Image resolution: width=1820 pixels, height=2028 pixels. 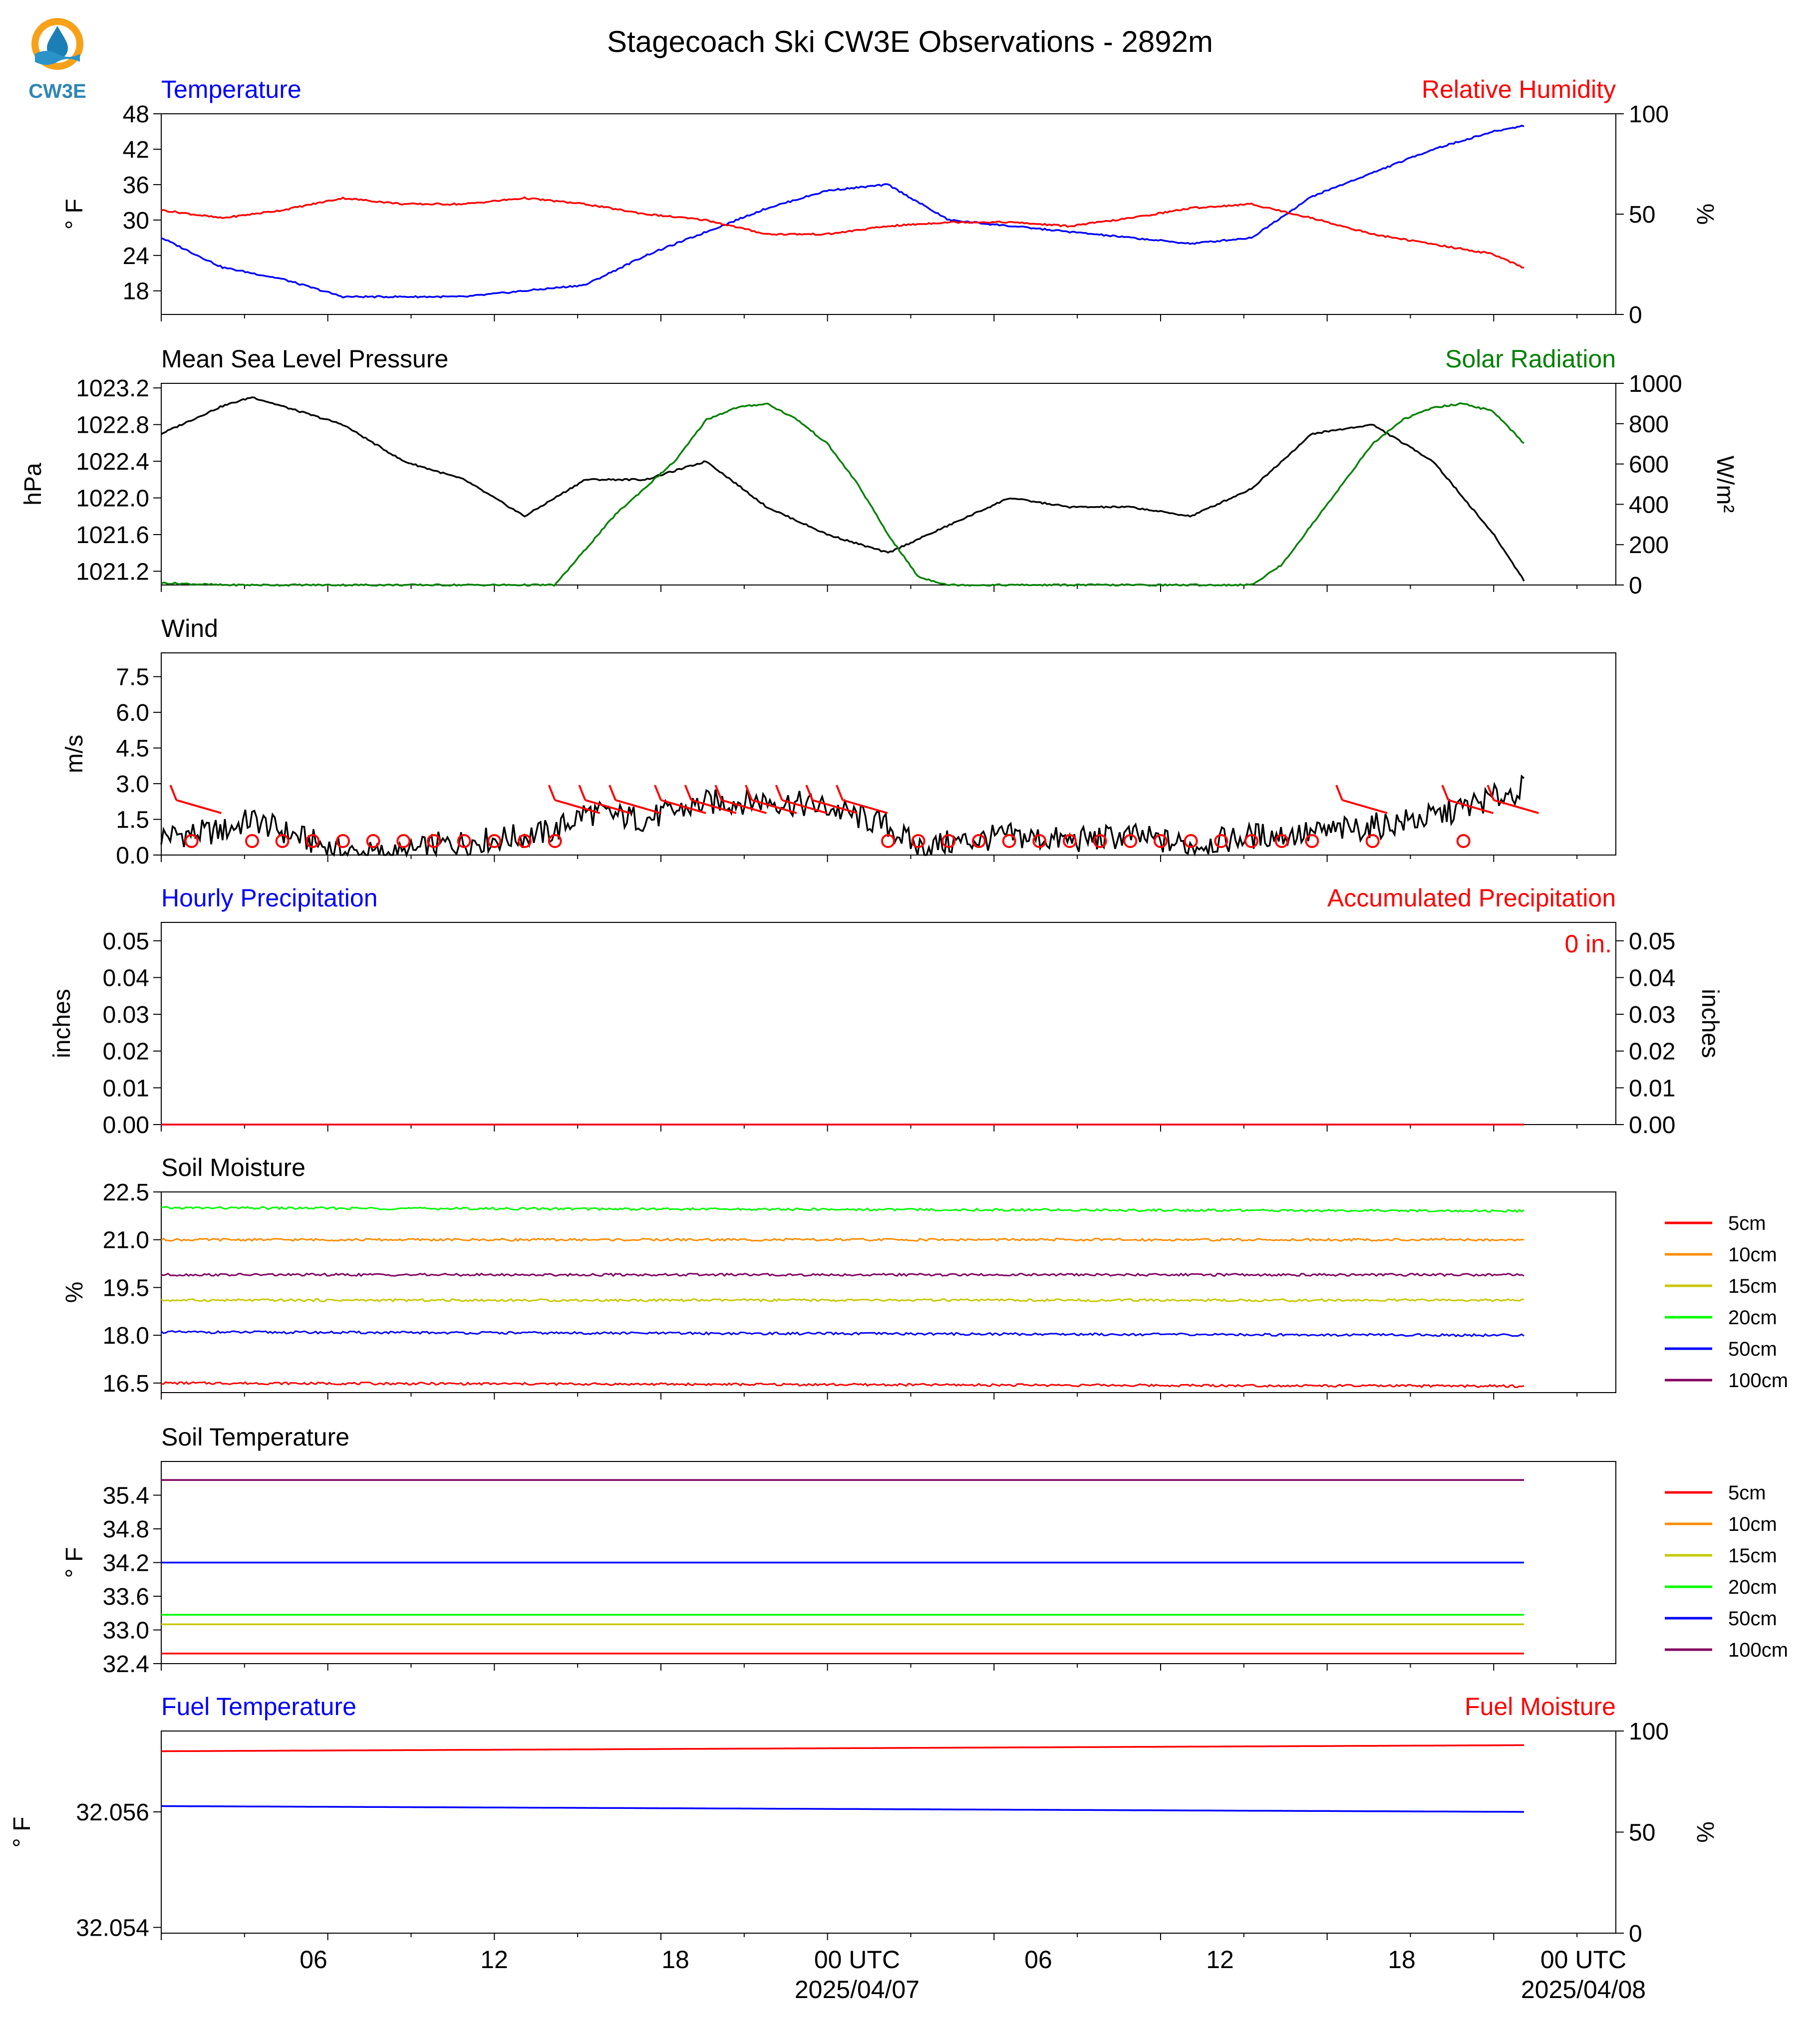 What do you see at coordinates (842, 1274) in the screenshot?
I see `series-line-100cm` at bounding box center [842, 1274].